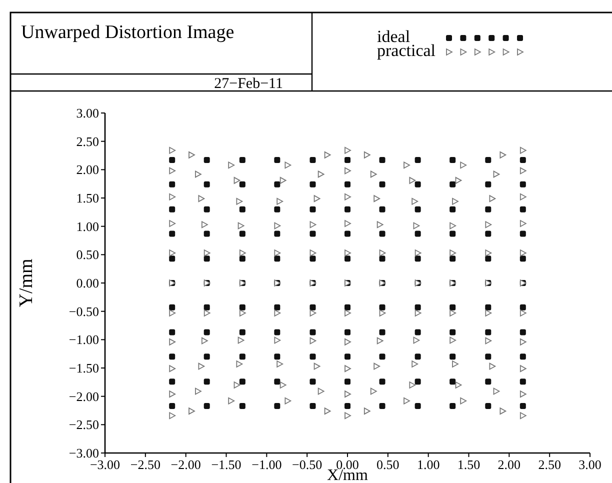  I want to click on chart-subtitle: 27−Feb−11, so click(248, 84).